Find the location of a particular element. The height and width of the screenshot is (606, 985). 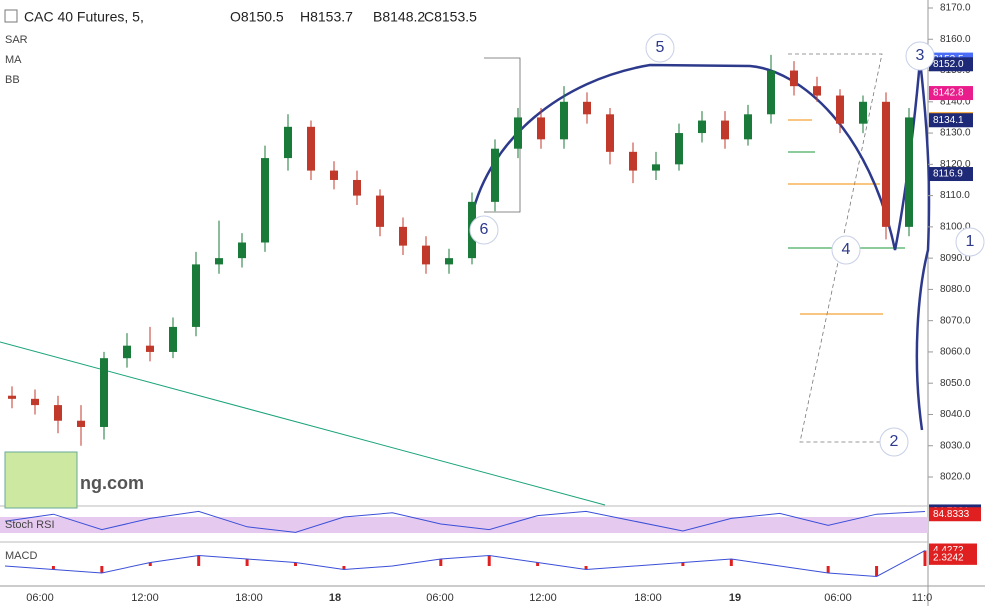

price-label: 8116.9 is located at coordinates (948, 174).